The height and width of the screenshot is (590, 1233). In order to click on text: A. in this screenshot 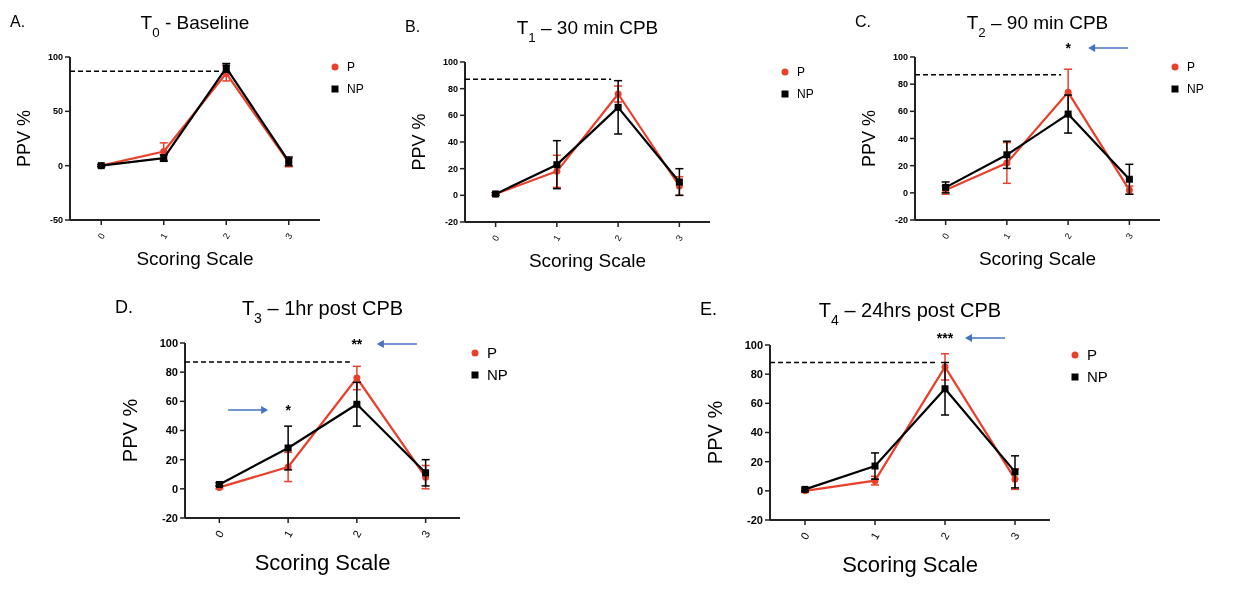, I will do `click(18, 21)`.